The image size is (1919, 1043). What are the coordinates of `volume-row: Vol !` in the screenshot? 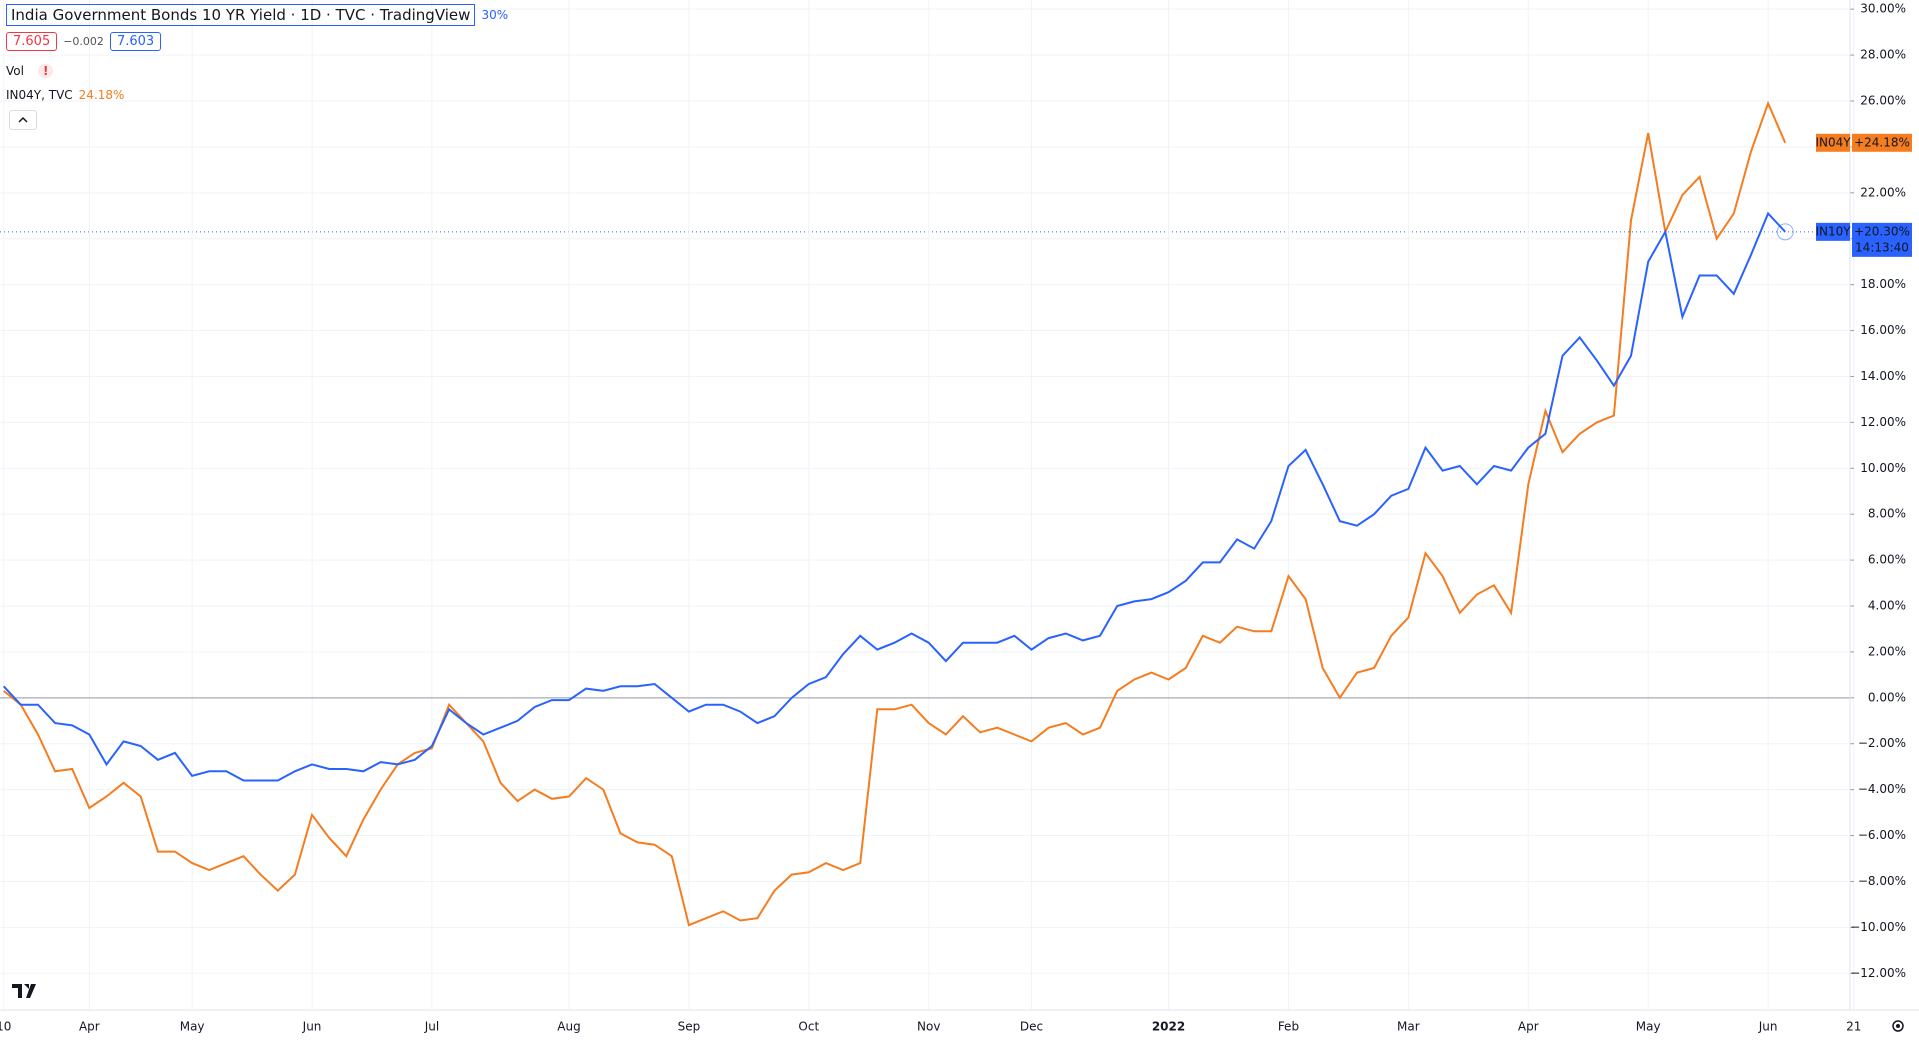 It's located at (30, 71).